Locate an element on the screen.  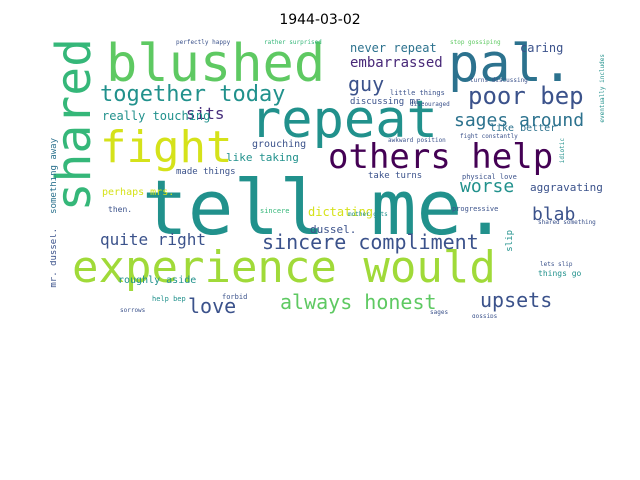
cloud-word: sorrows is located at coordinates (133, 310).